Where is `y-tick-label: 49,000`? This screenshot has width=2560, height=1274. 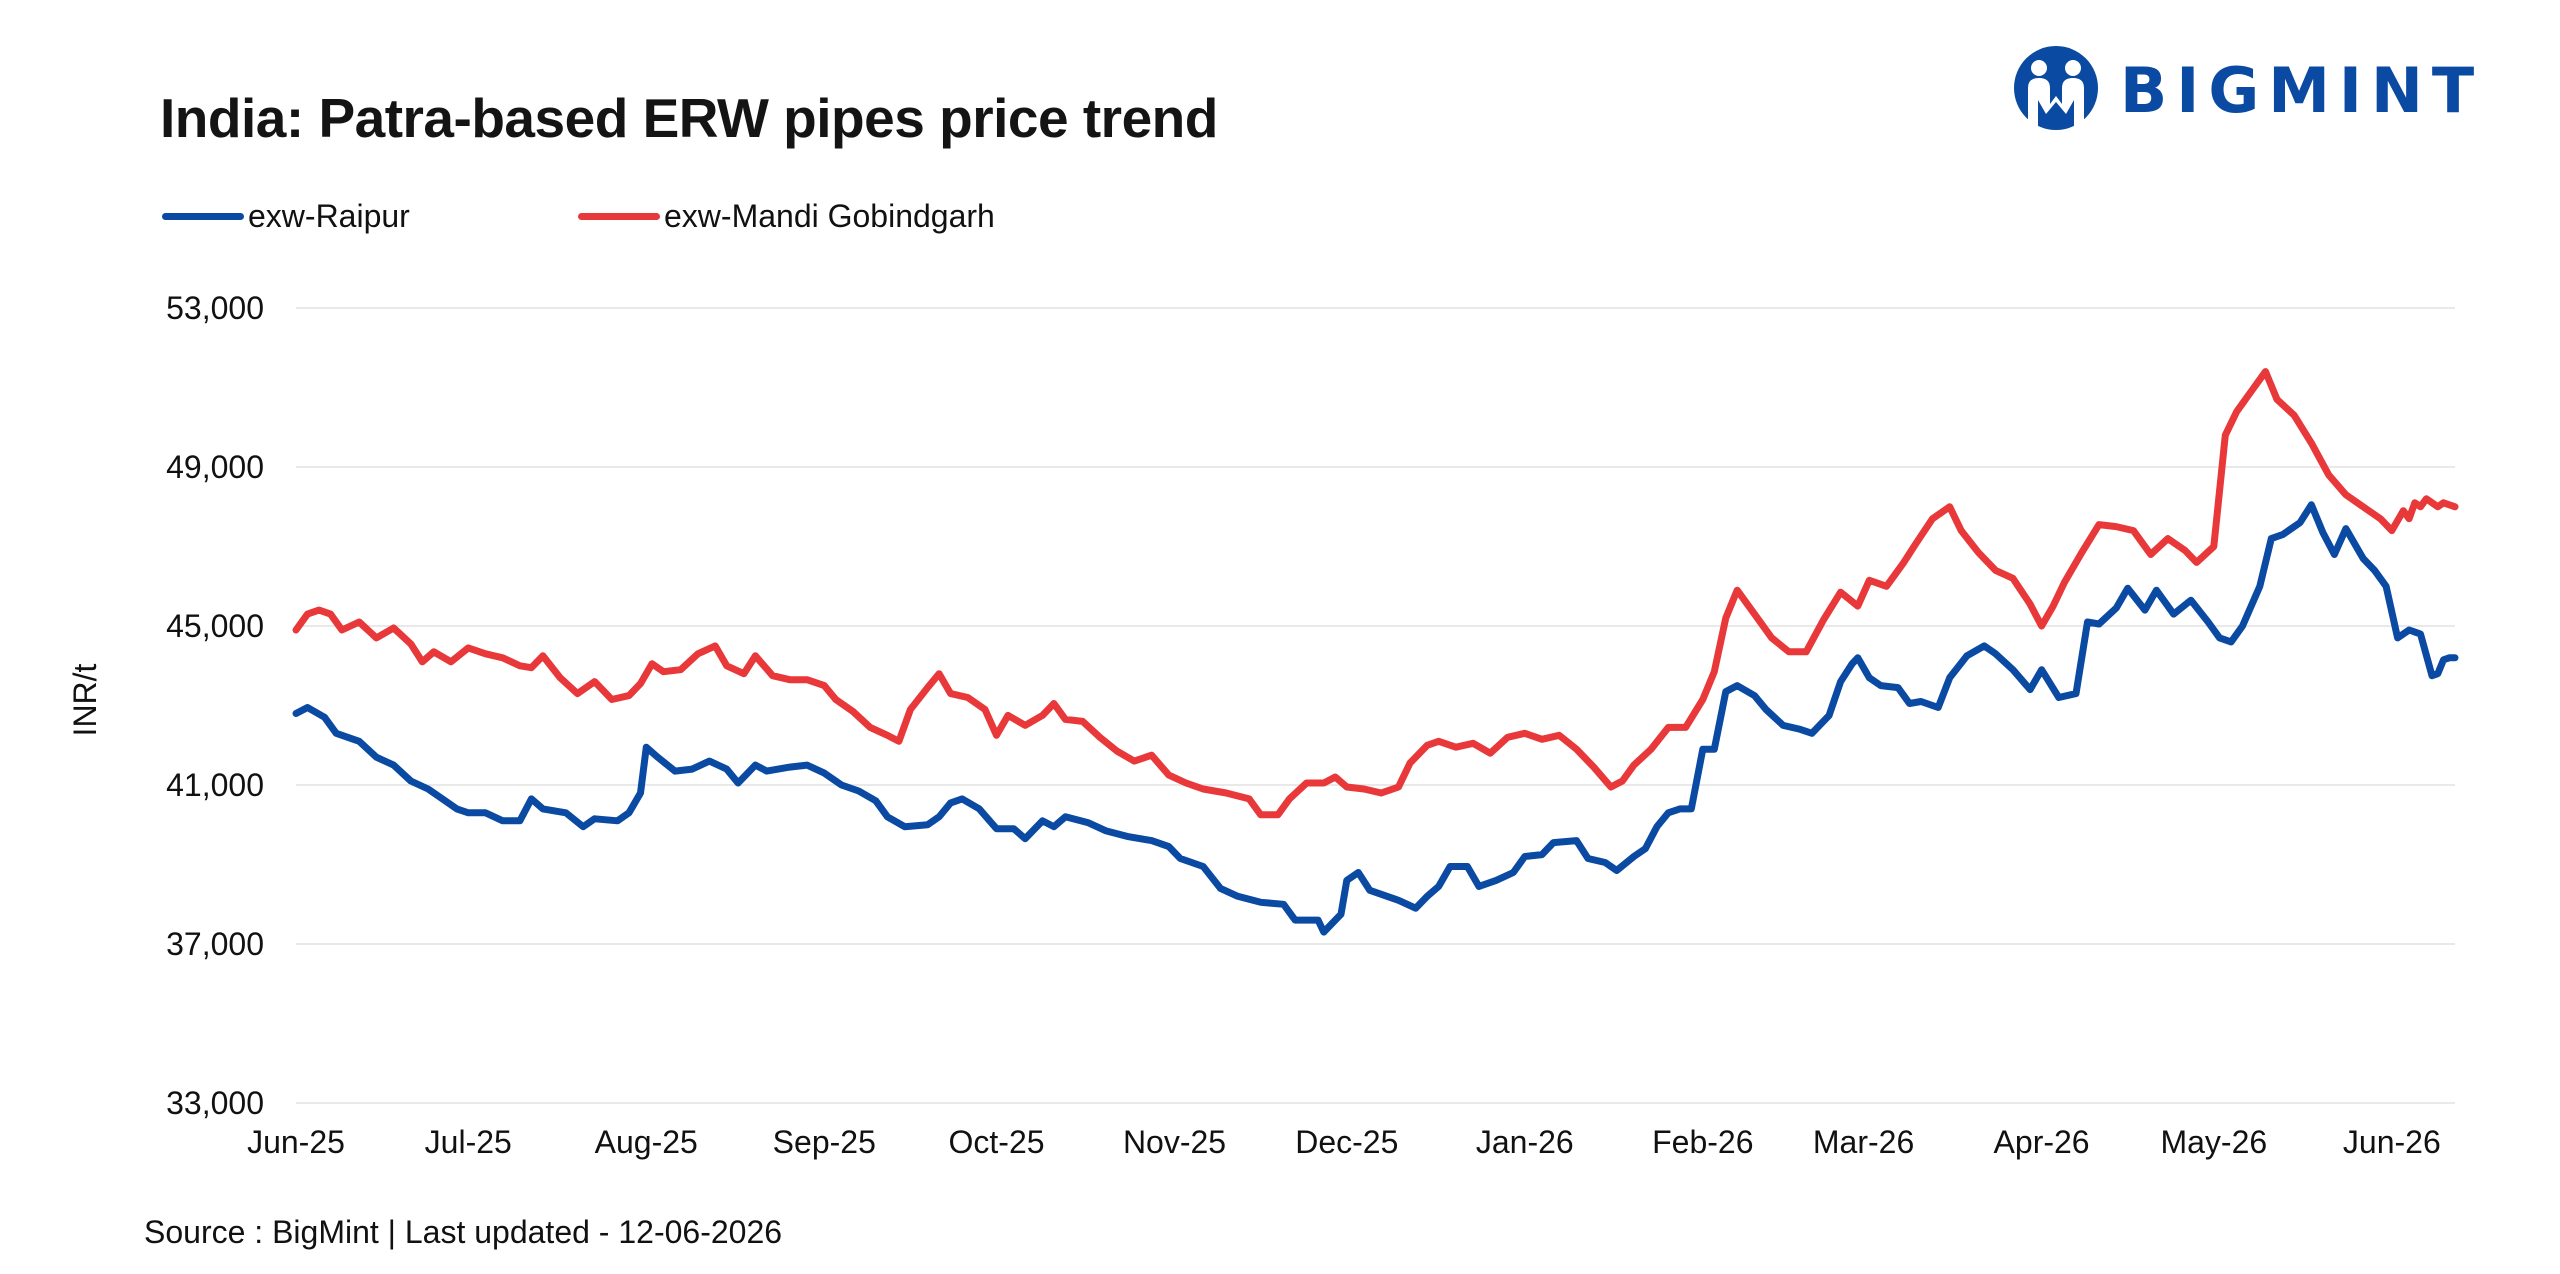 y-tick-label: 49,000 is located at coordinates (215, 467).